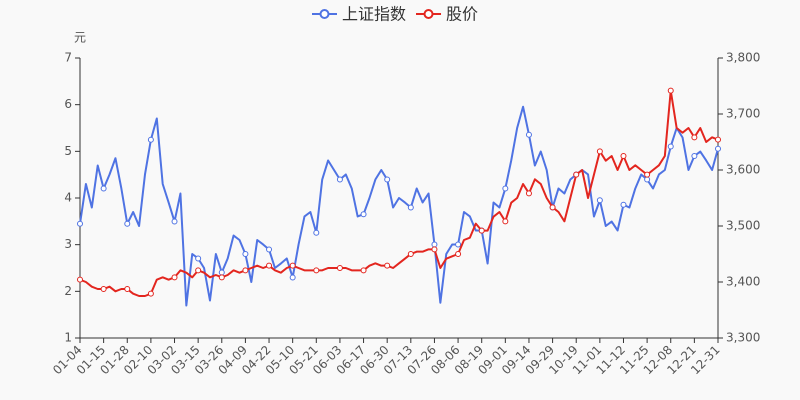  Describe the element at coordinates (80, 38) in the screenshot. I see `y-axis-name: 元` at that location.